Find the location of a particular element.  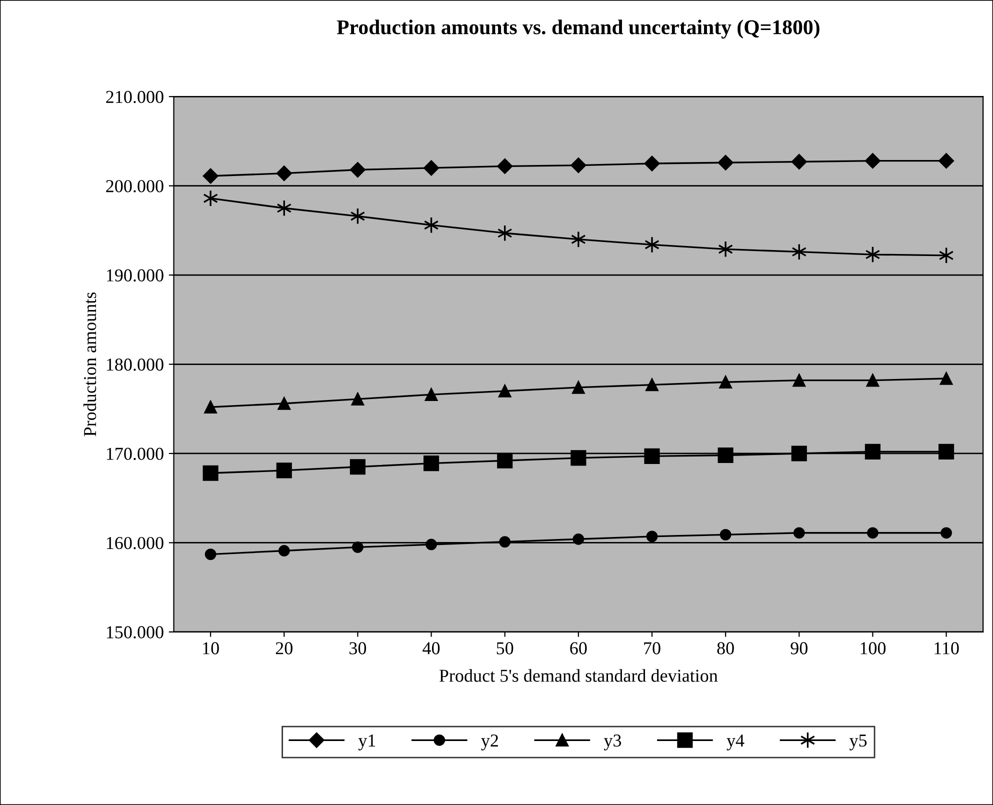

legend-label: y4 is located at coordinates (735, 742).